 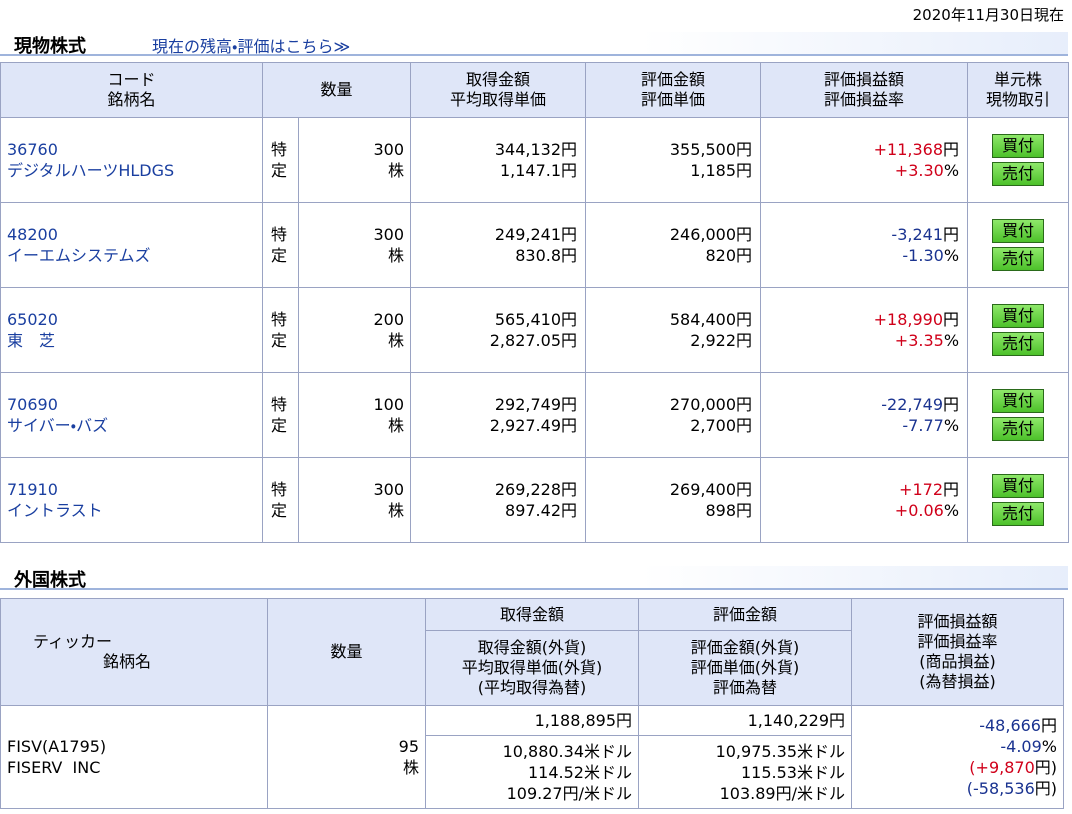 I want to click on header-text: 評価金額, so click(x=673, y=79).